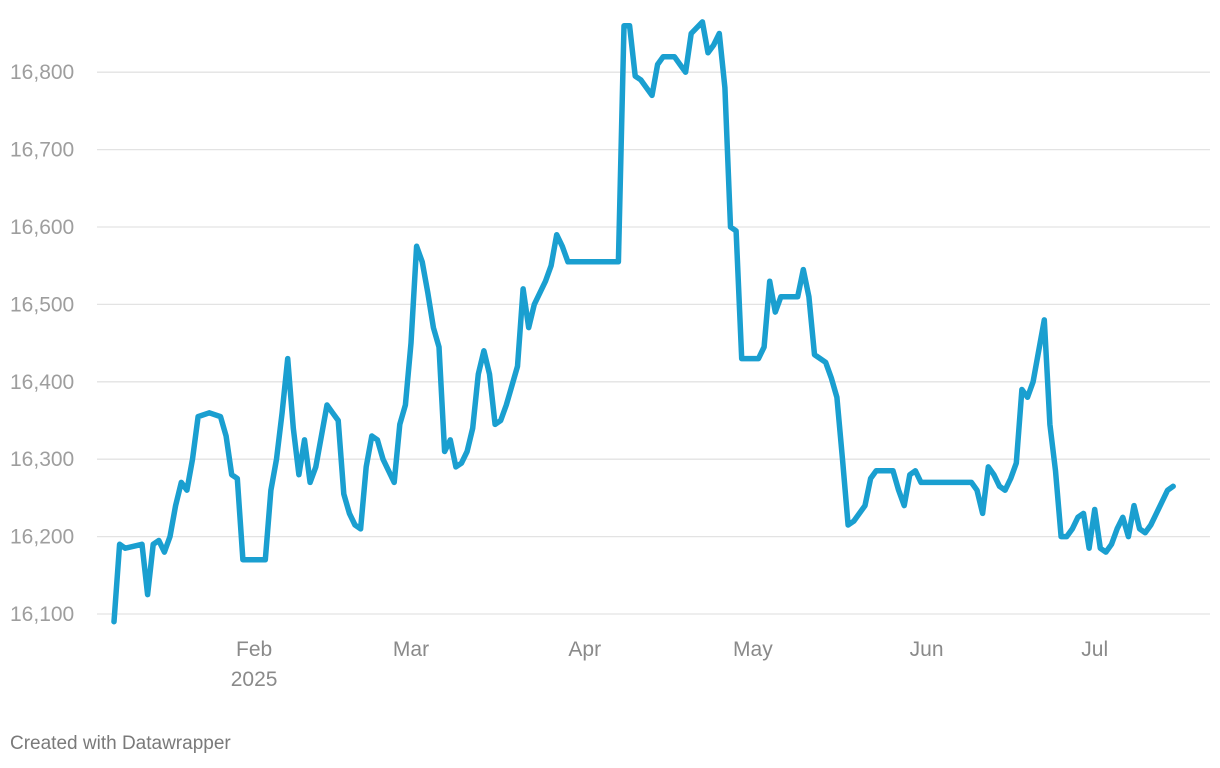  What do you see at coordinates (42, 382) in the screenshot?
I see `y-tick-label: 16,400` at bounding box center [42, 382].